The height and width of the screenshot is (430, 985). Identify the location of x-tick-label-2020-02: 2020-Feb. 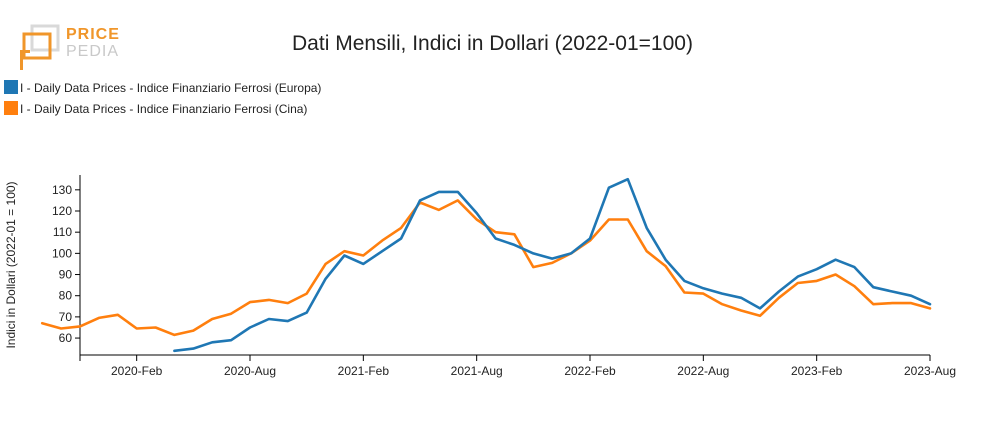
(137, 371).